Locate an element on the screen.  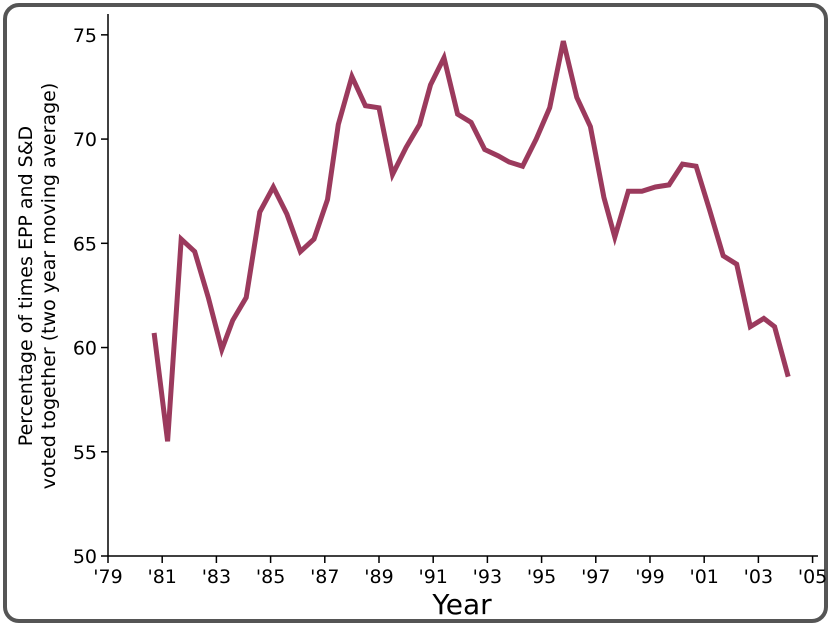
x-axis-title: Year is located at coordinates (461, 604).